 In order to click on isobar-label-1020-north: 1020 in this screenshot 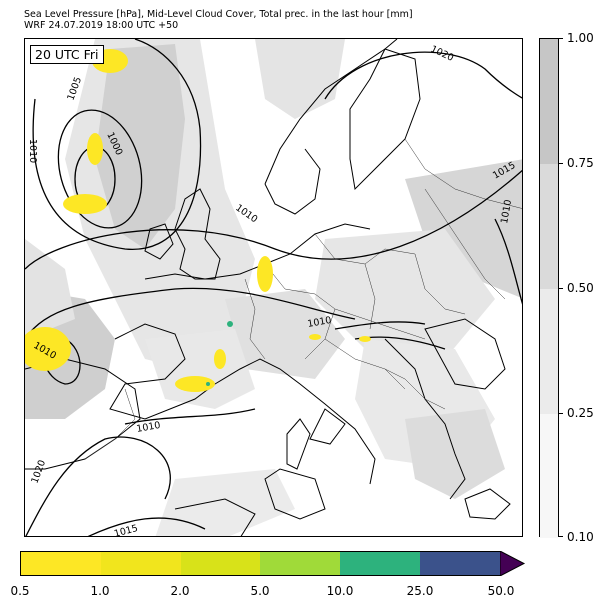, I will do `click(442, 54)`.